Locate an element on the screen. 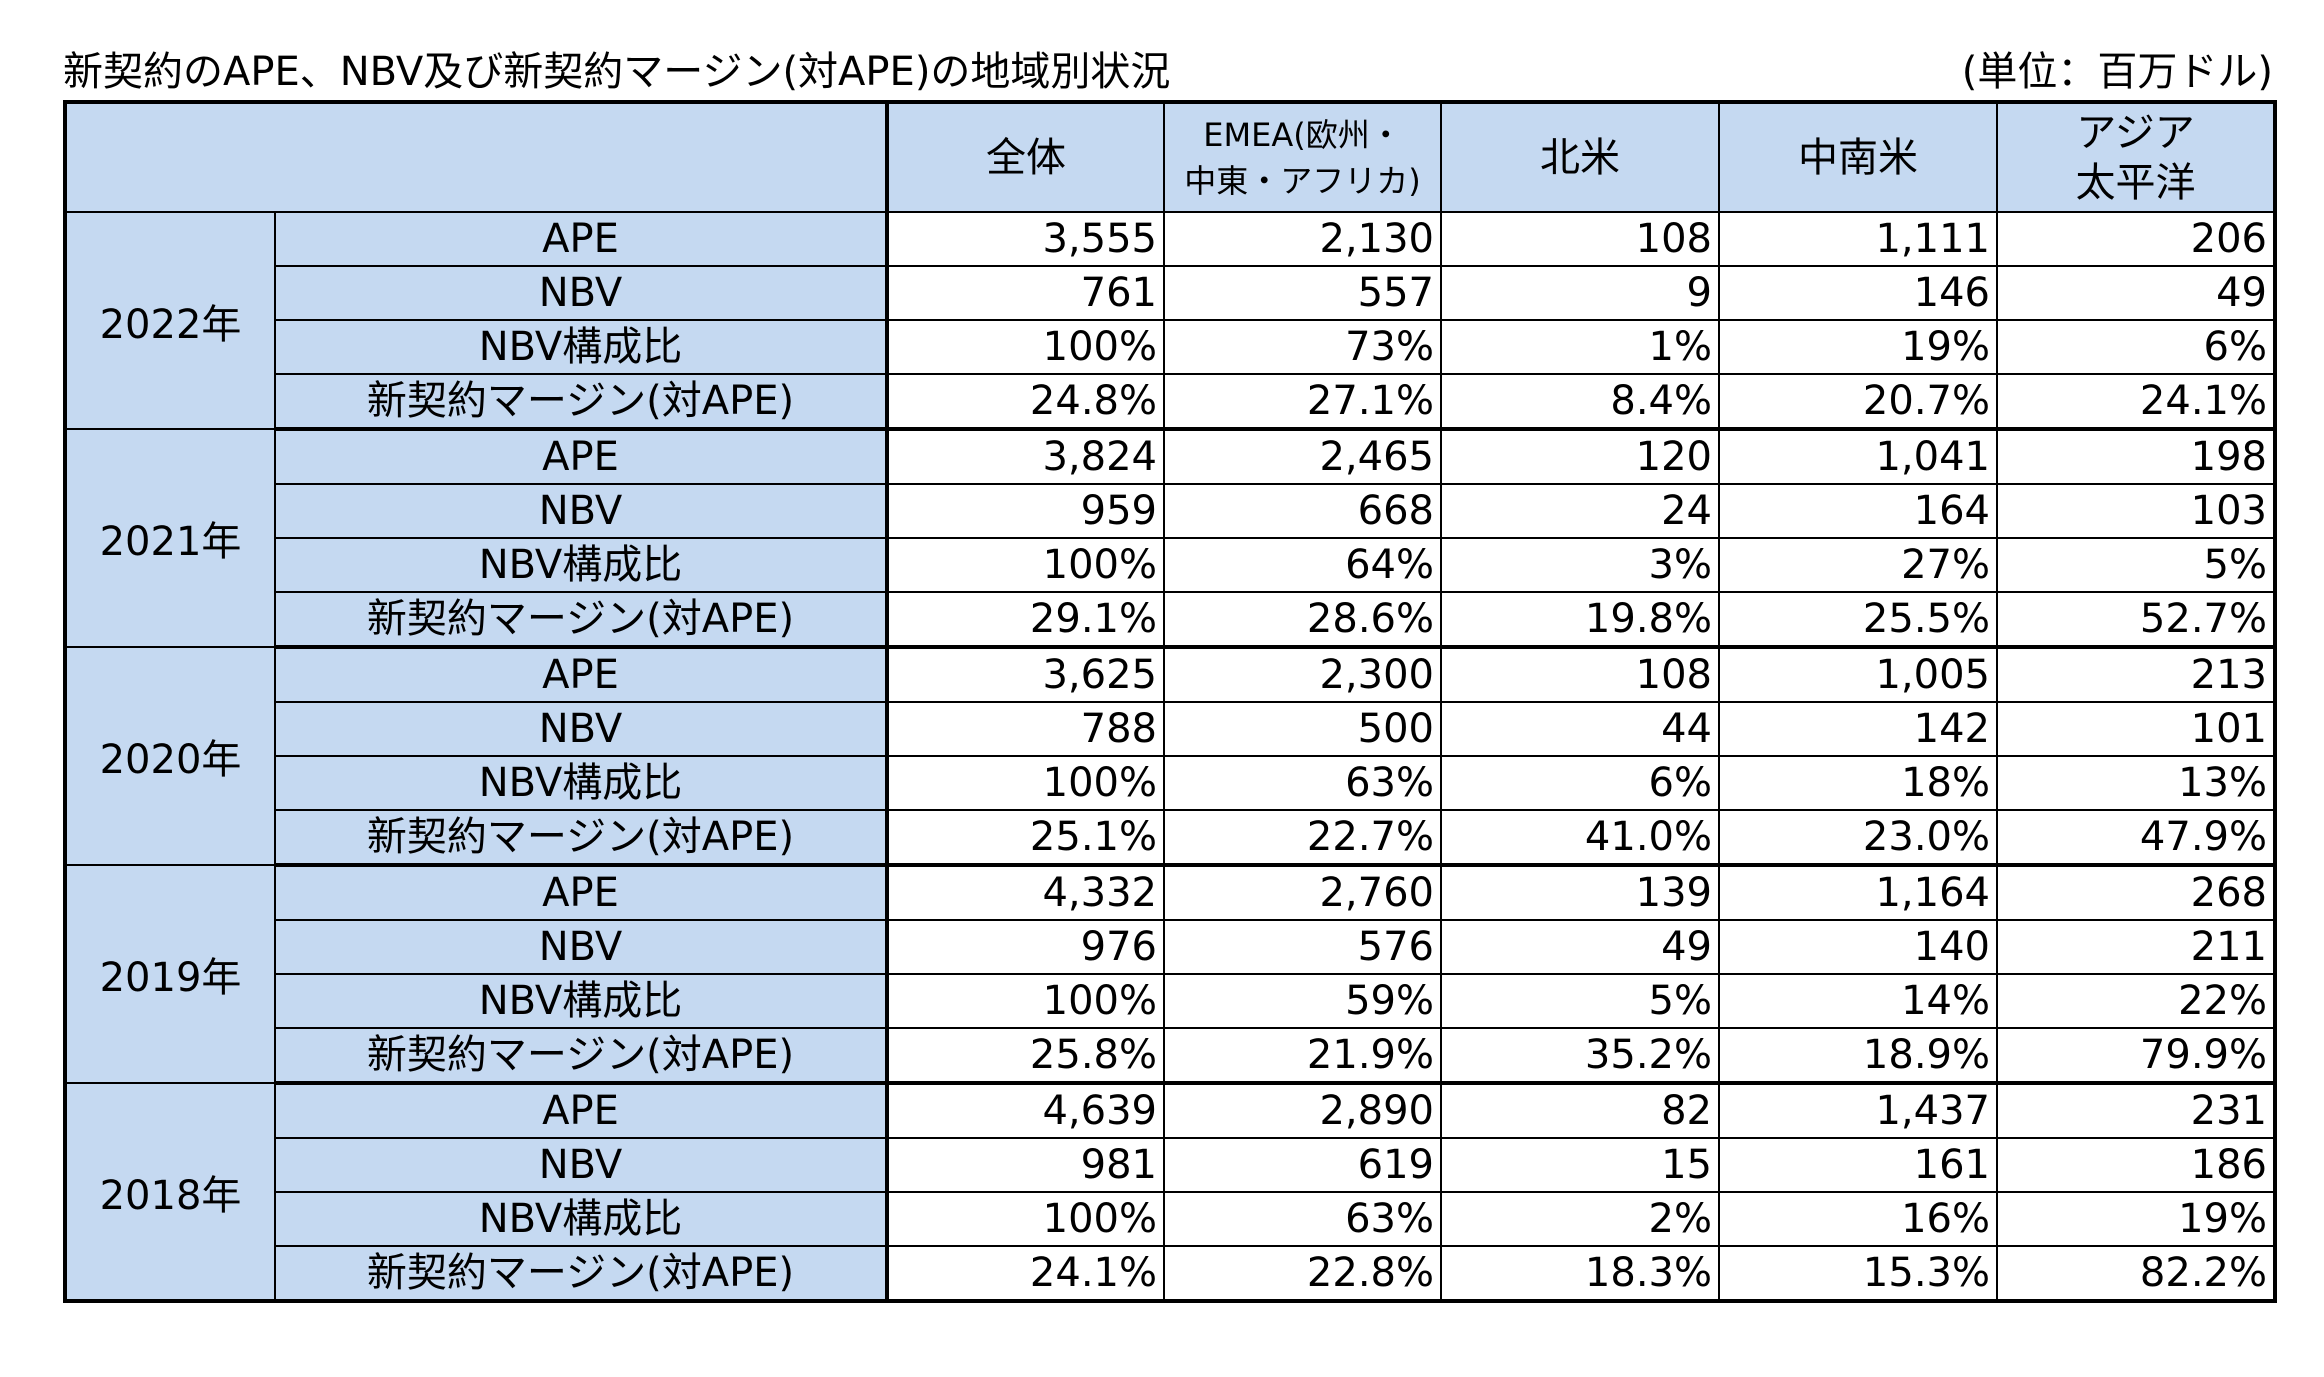 This screenshot has width=2324, height=1377. value-cell-emea: 2,130 is located at coordinates (1302, 239).